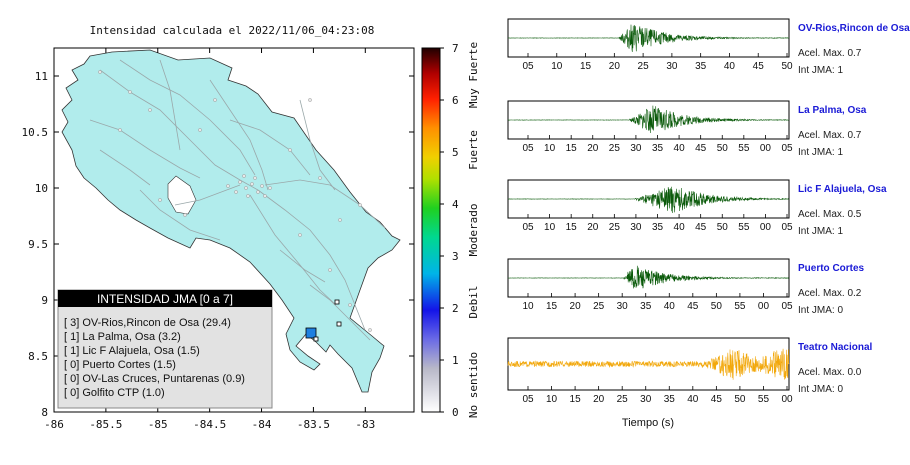 This screenshot has width=910, height=465. Describe the element at coordinates (455, 100) in the screenshot. I see `colorbar-tick-label: 6` at that location.